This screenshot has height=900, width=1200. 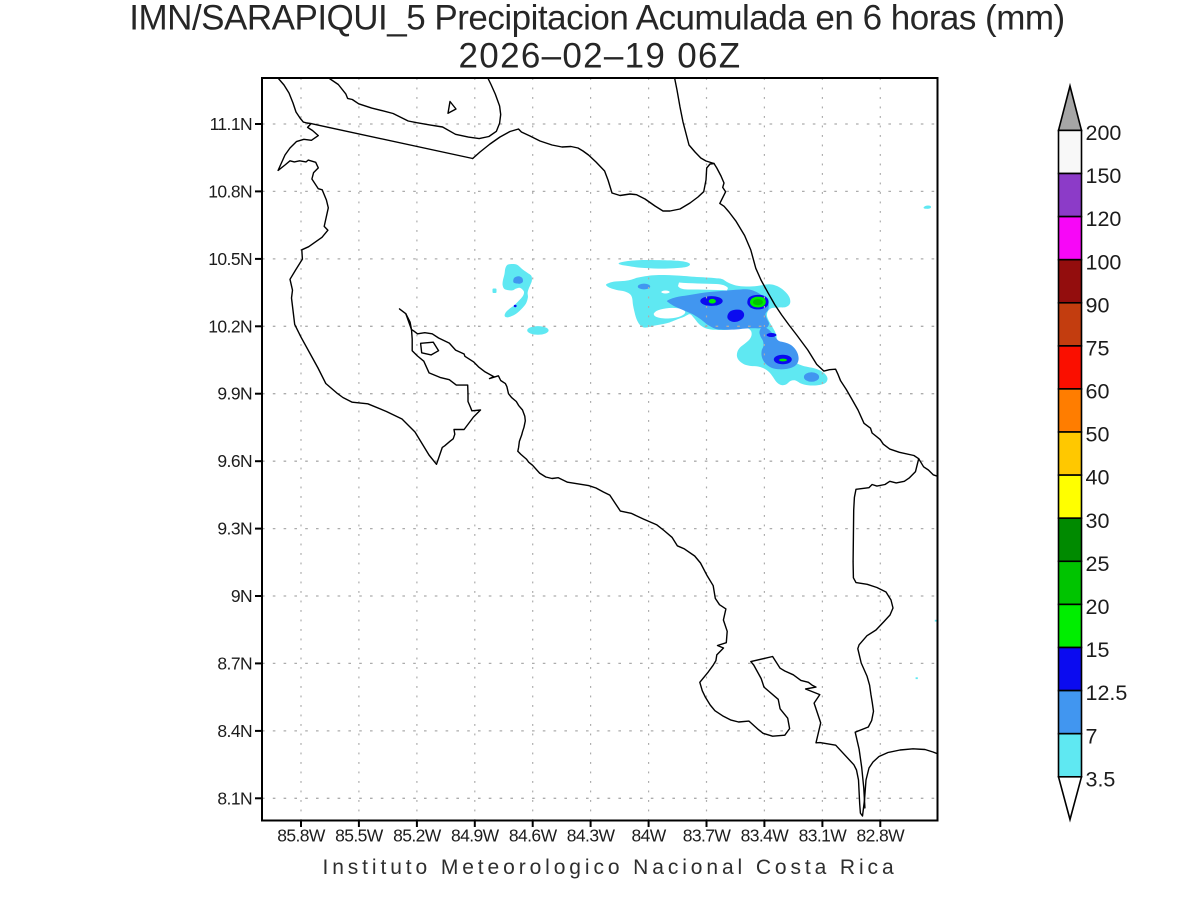 I want to click on svg-text: 83.7W, so click(x=707, y=836).